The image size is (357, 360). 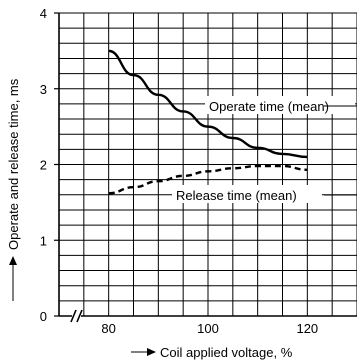 What do you see at coordinates (43, 316) in the screenshot?
I see `y-tick-label: 0` at bounding box center [43, 316].